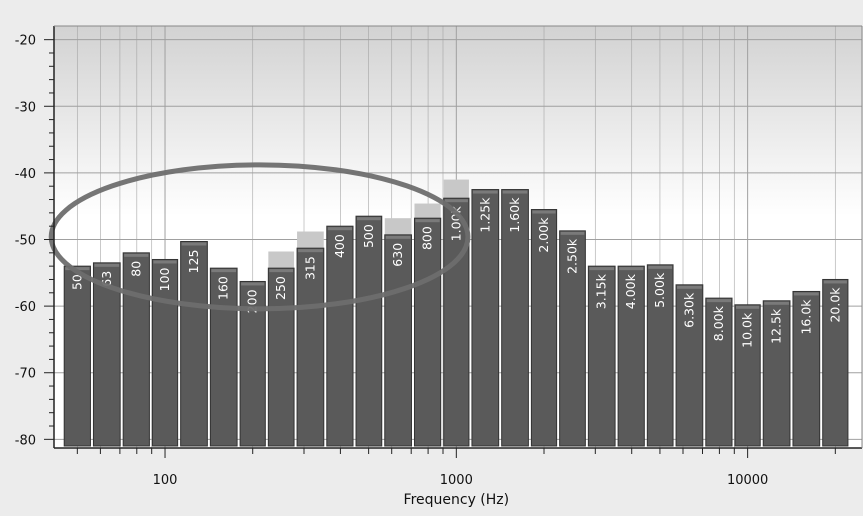 This screenshot has height=516, width=863. I want to click on bar-label: 4.00k, so click(630, 291).